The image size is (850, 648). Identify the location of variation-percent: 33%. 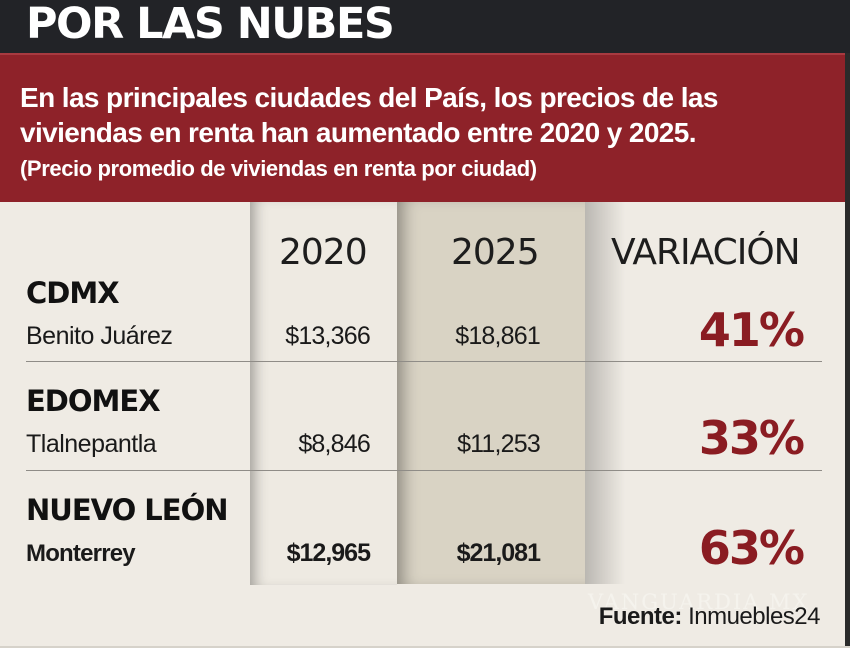
(751, 438).